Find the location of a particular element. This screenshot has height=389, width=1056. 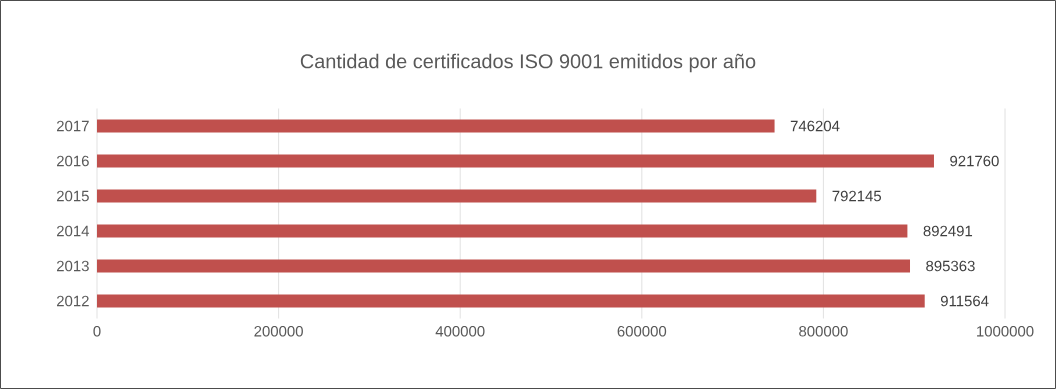

x-tick-label: 0 is located at coordinates (97, 331).